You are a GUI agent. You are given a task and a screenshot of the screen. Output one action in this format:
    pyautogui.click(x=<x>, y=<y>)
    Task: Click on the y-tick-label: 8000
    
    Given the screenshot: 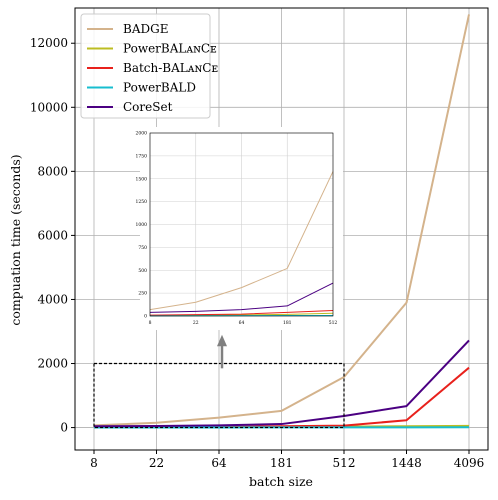 What is the action you would take?
    pyautogui.click(x=52, y=171)
    